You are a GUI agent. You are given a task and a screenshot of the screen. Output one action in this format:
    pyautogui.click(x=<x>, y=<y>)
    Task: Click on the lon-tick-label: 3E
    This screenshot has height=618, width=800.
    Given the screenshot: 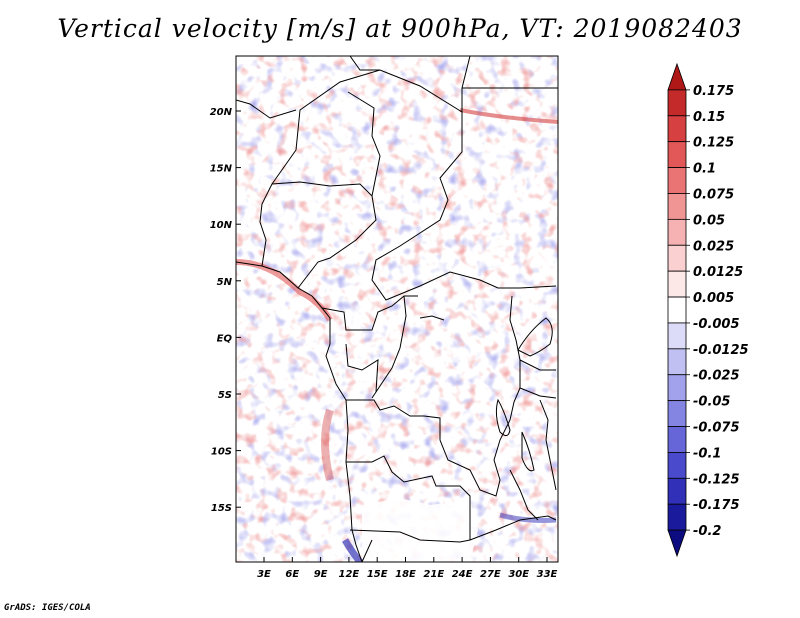 What is the action you would take?
    pyautogui.click(x=264, y=574)
    